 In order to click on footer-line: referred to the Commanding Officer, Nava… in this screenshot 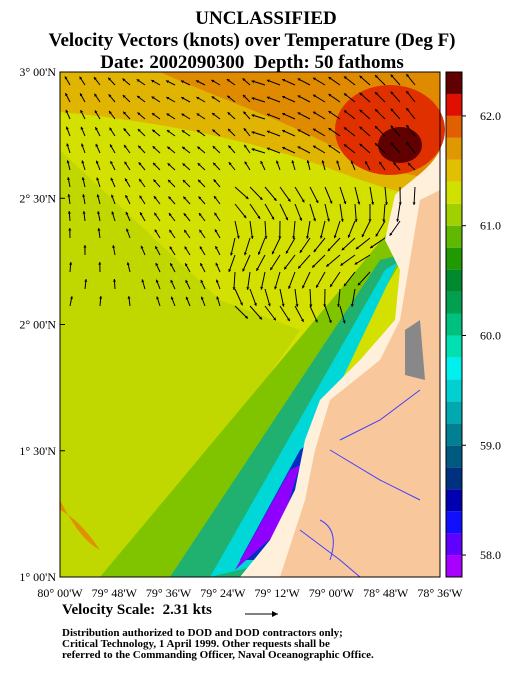, I will do `click(218, 655)`.